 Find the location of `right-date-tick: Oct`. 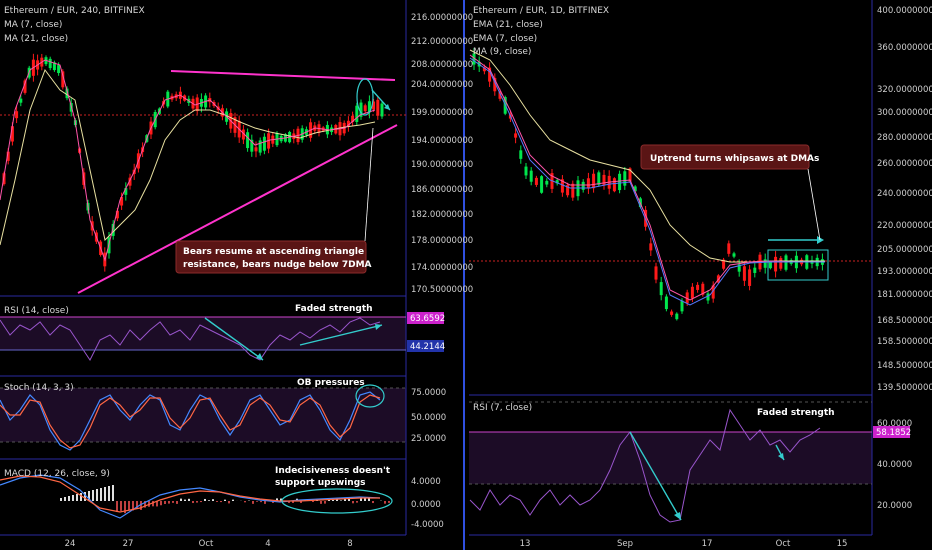

right-date-tick: Oct is located at coordinates (783, 544).